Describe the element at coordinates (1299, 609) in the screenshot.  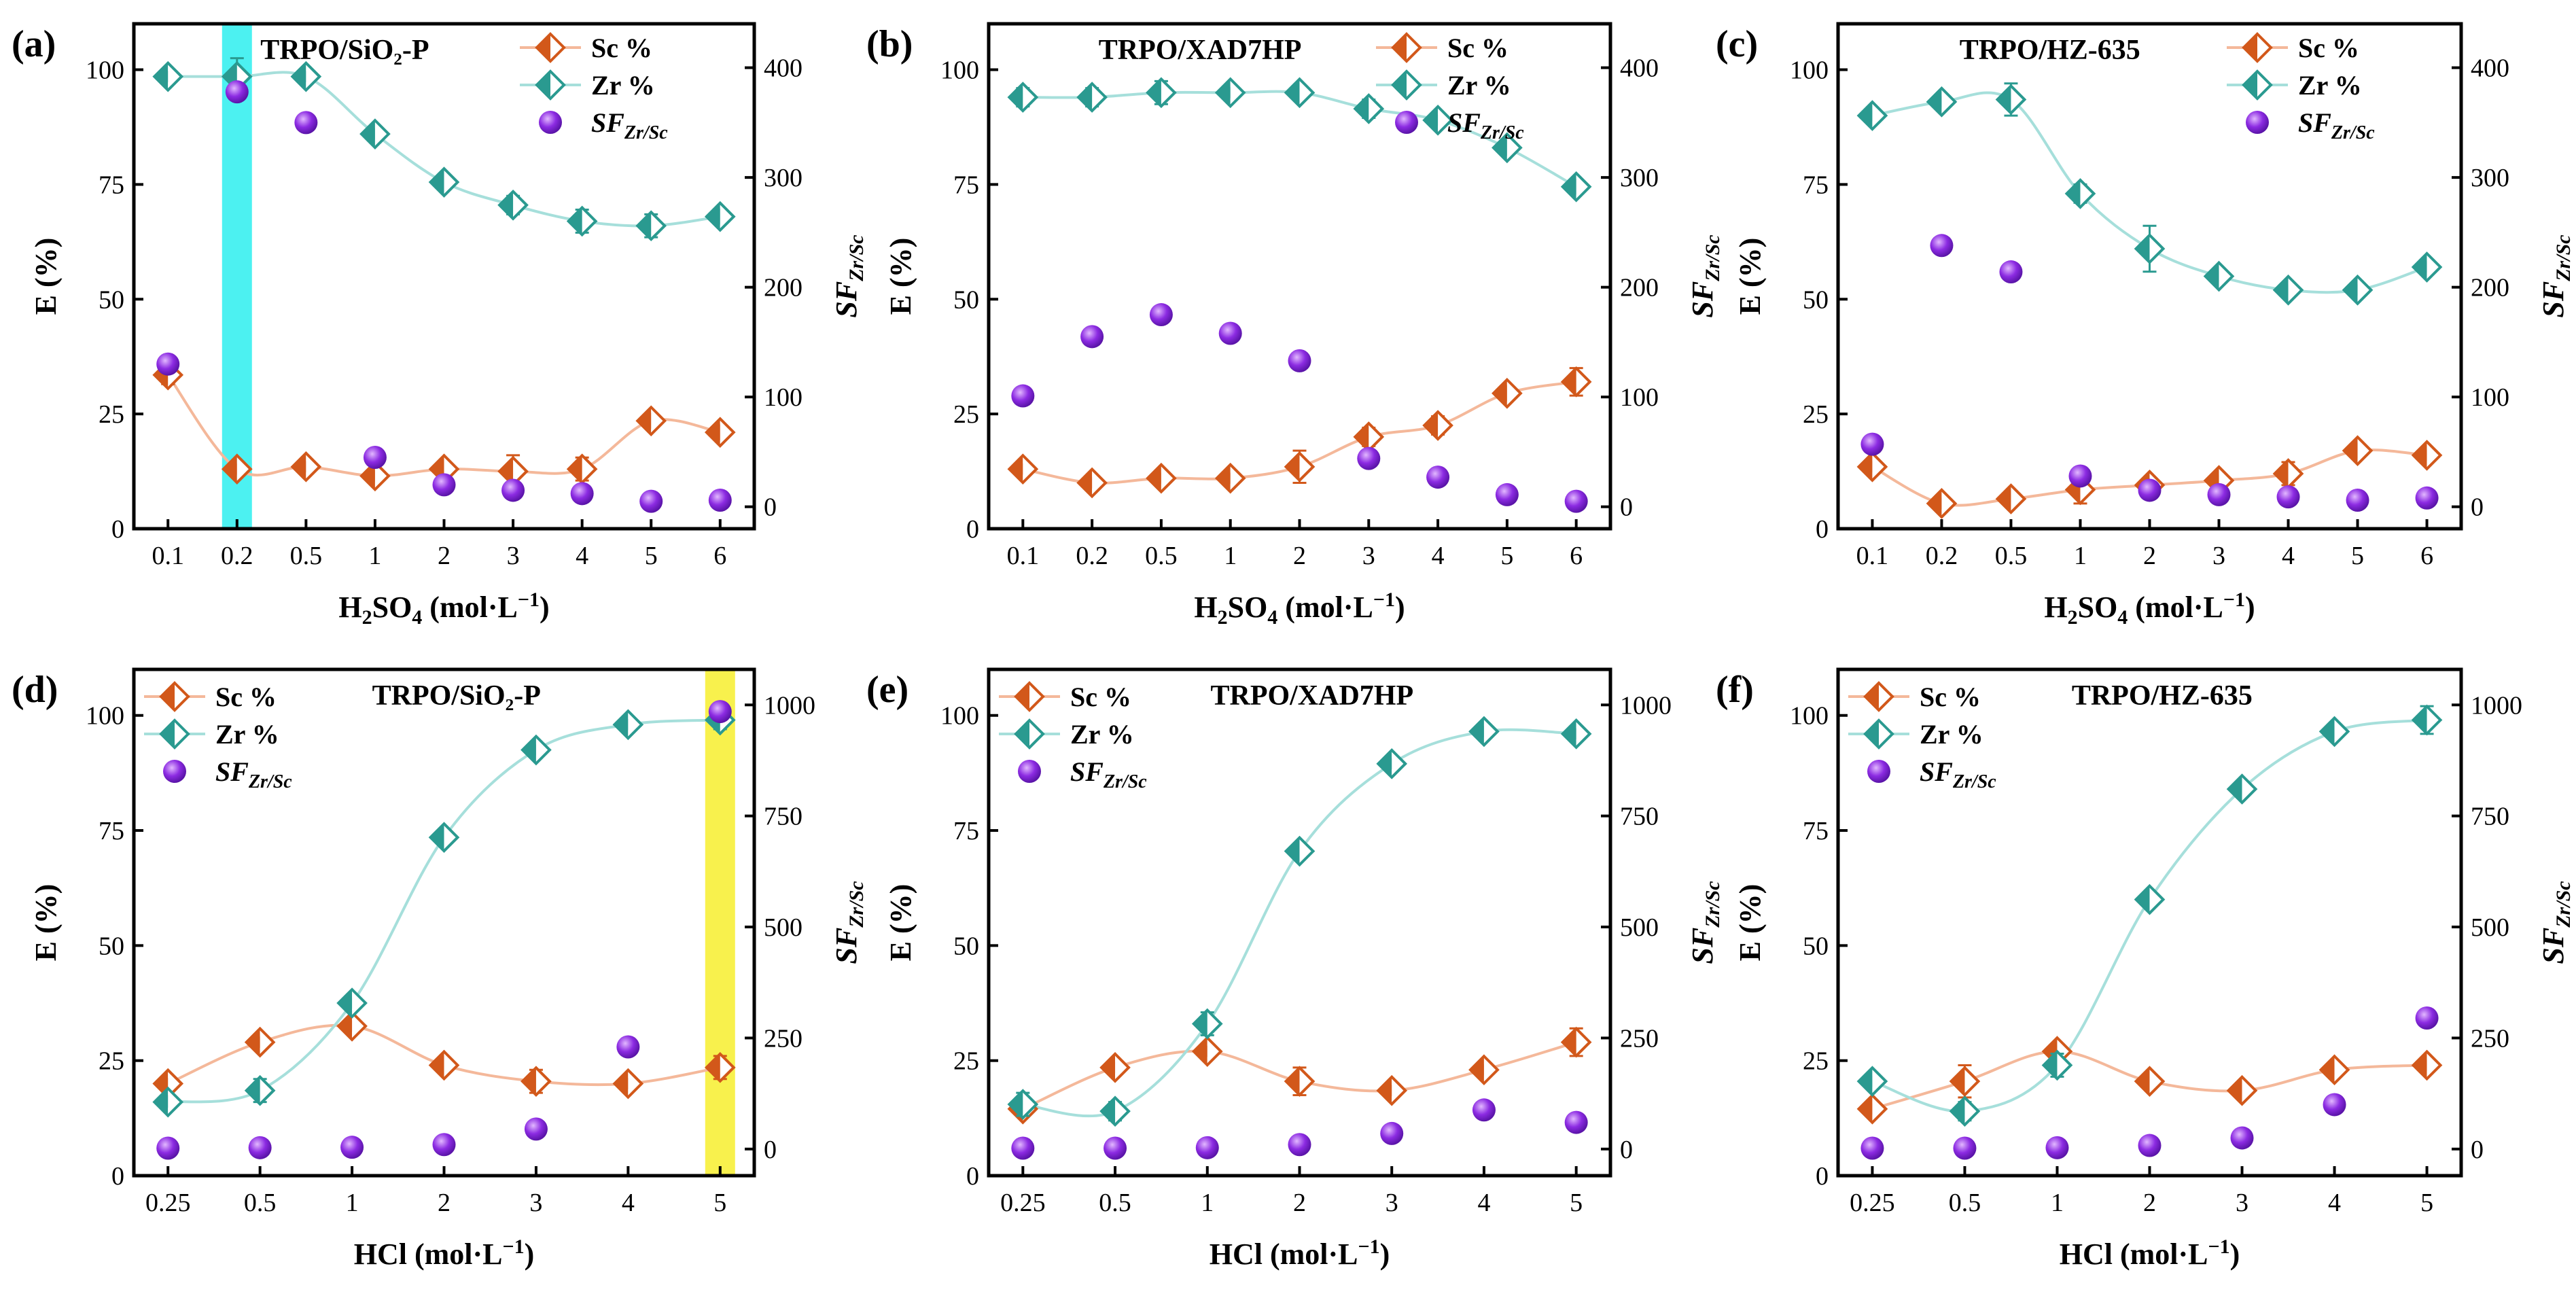
I see `x-axis-title: H2SO4 (mol·L−1)` at that location.